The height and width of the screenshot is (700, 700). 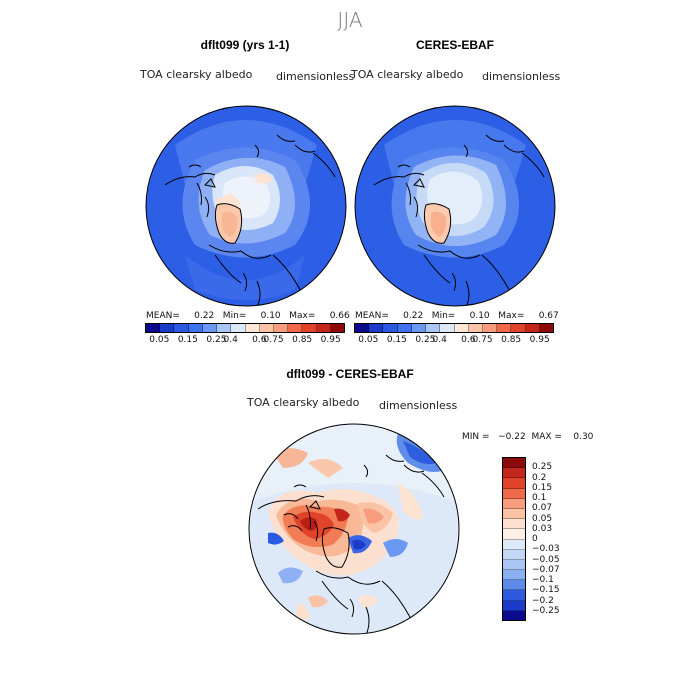 What do you see at coordinates (539, 477) in the screenshot?
I see `diff-colorbar-tick-label: 0.2` at bounding box center [539, 477].